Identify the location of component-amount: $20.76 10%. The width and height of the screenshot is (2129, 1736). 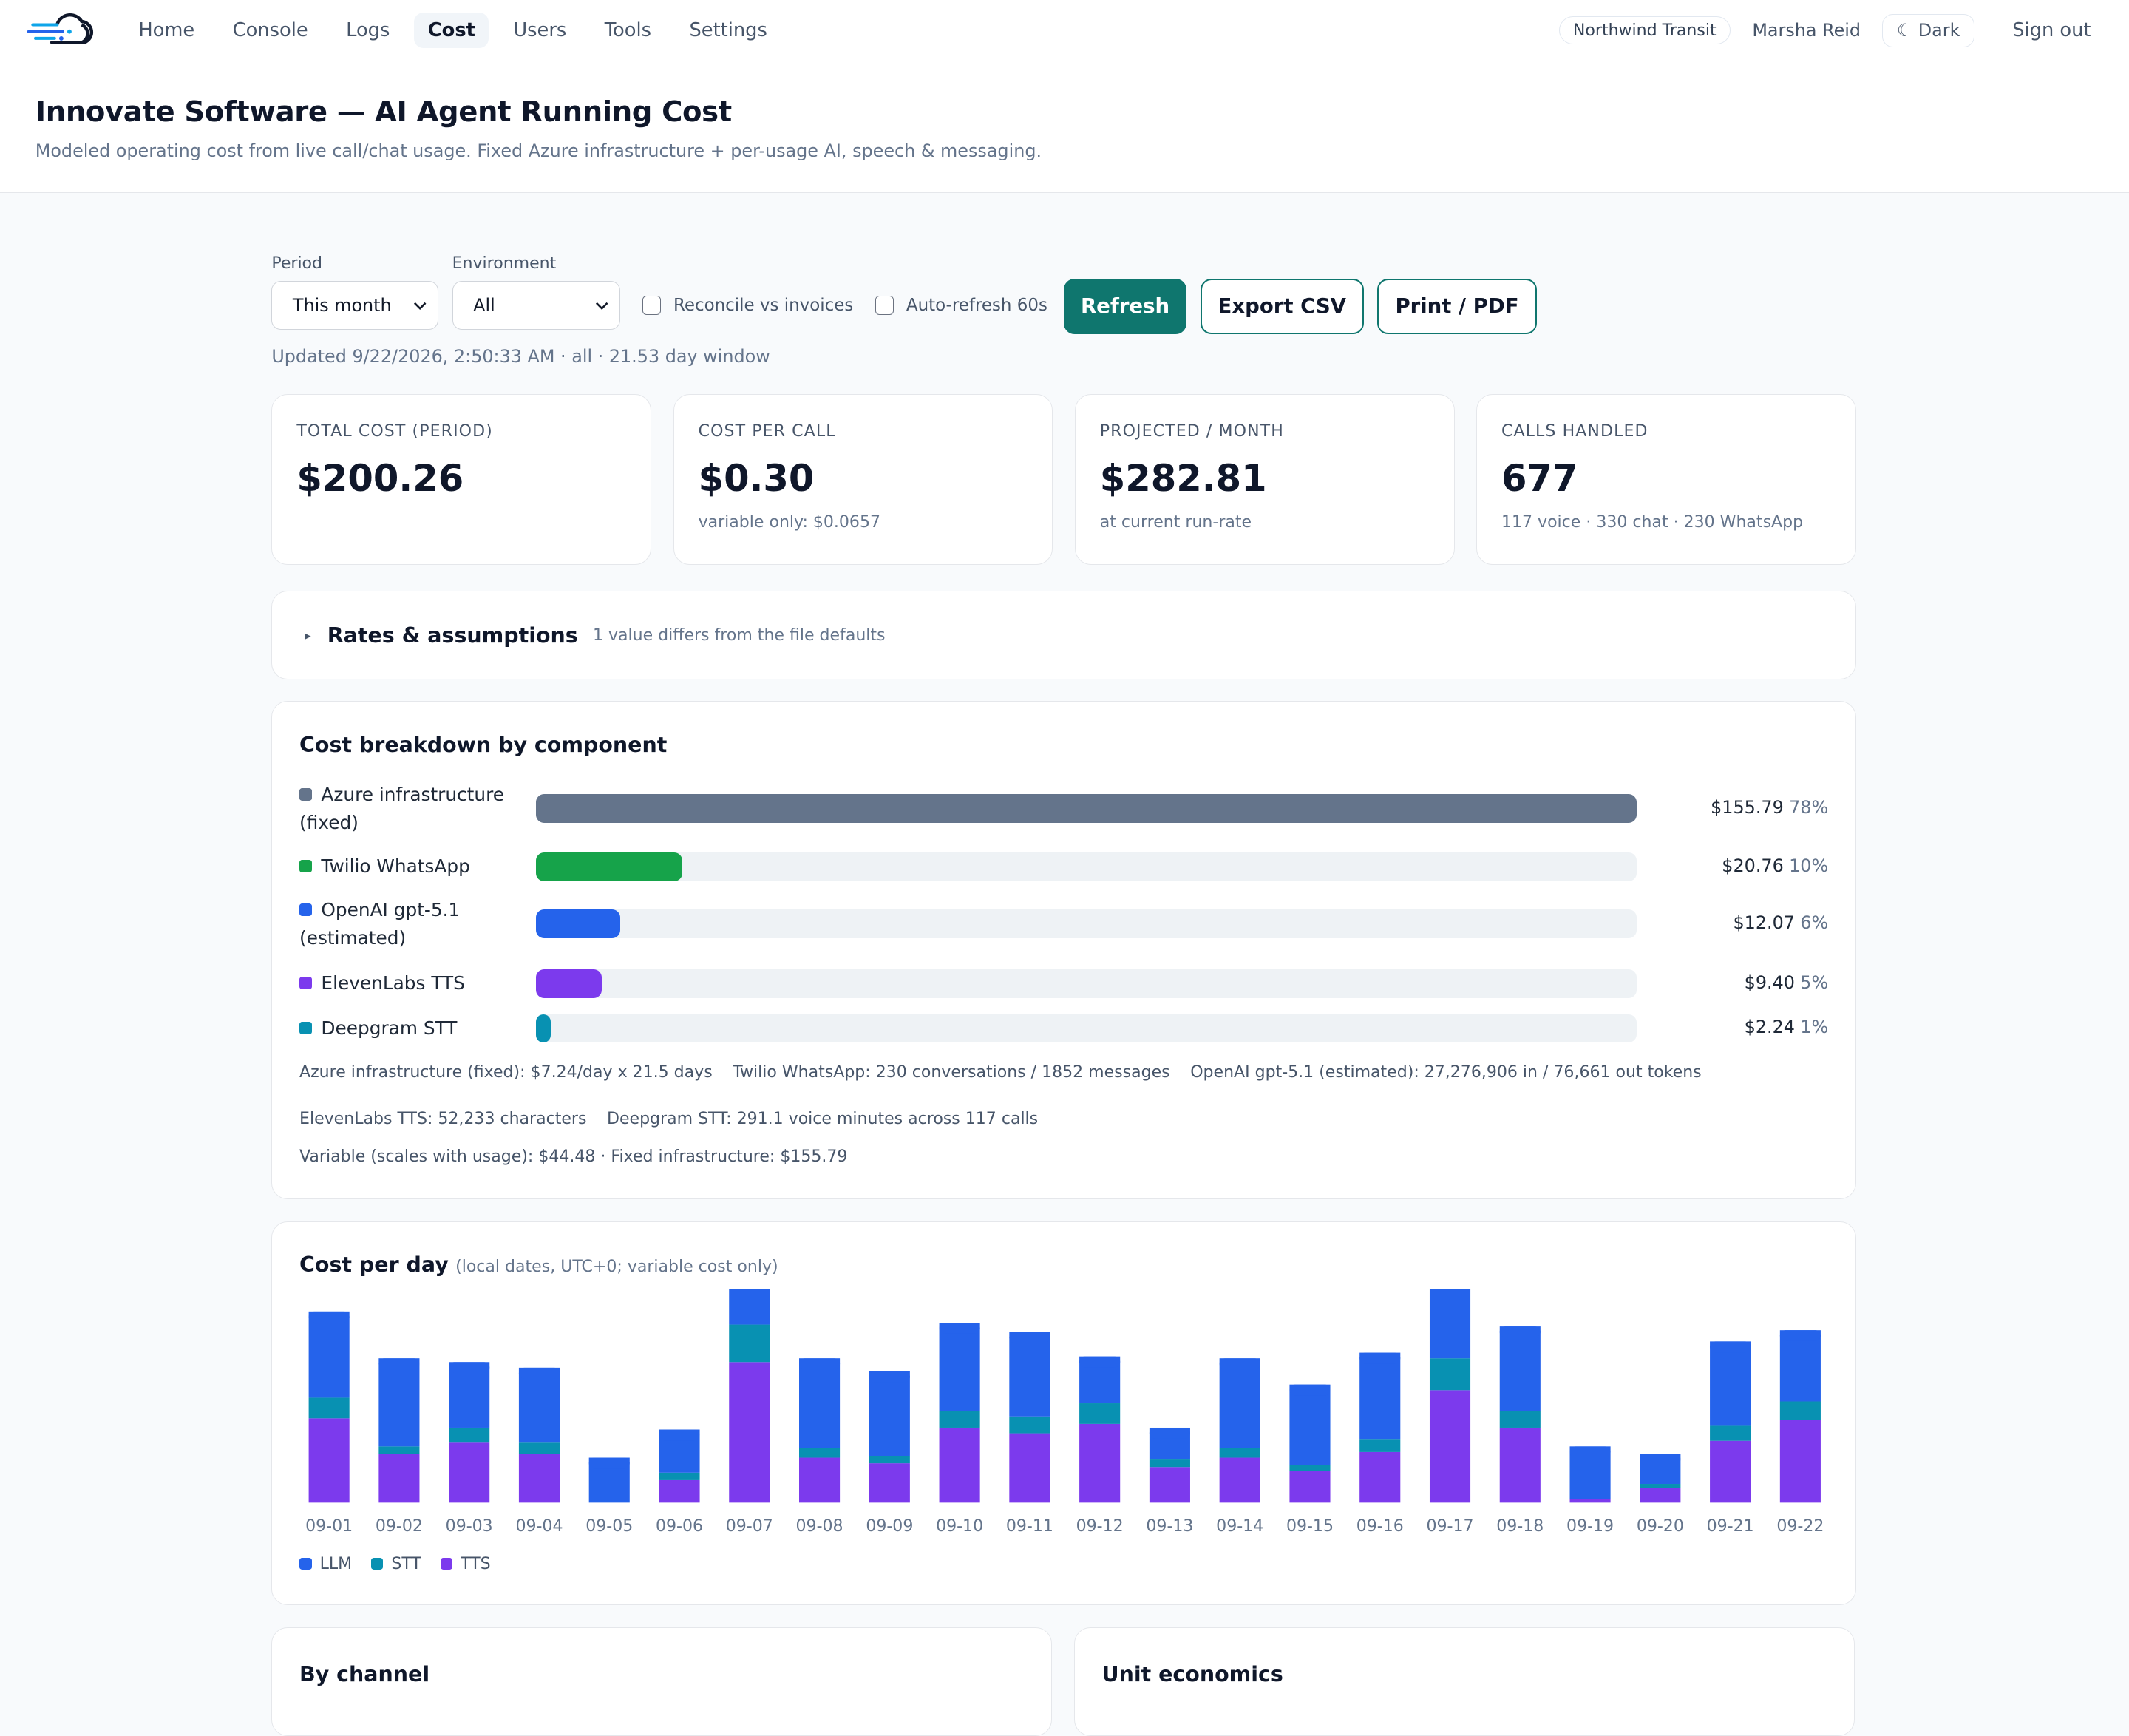
(1775, 865).